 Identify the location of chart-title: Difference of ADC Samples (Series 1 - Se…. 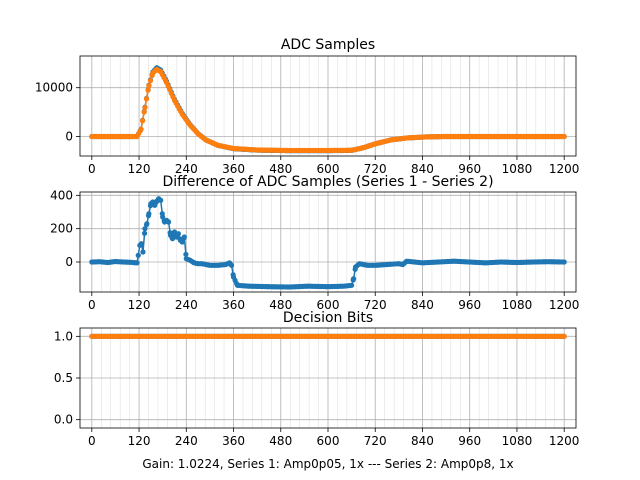
(327, 182).